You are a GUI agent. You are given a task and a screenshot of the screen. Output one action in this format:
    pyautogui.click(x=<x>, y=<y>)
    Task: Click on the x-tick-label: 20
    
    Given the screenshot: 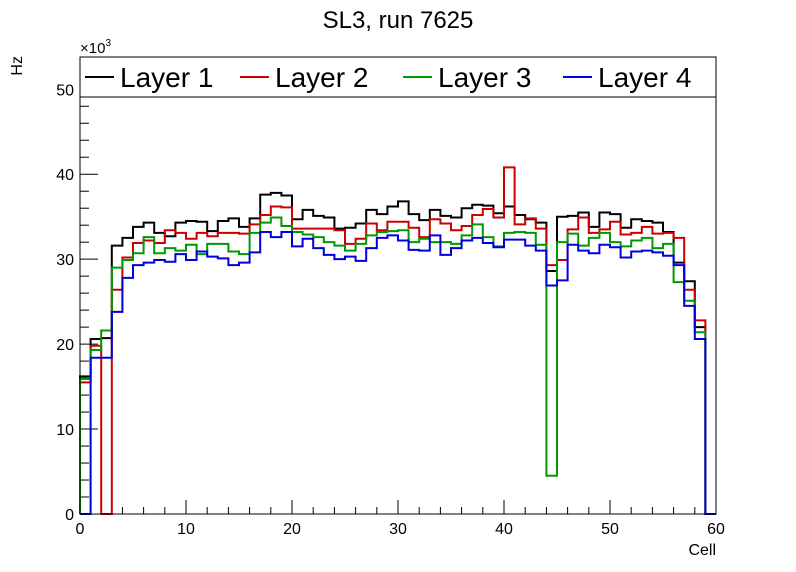 What is the action you would take?
    pyautogui.click(x=292, y=529)
    